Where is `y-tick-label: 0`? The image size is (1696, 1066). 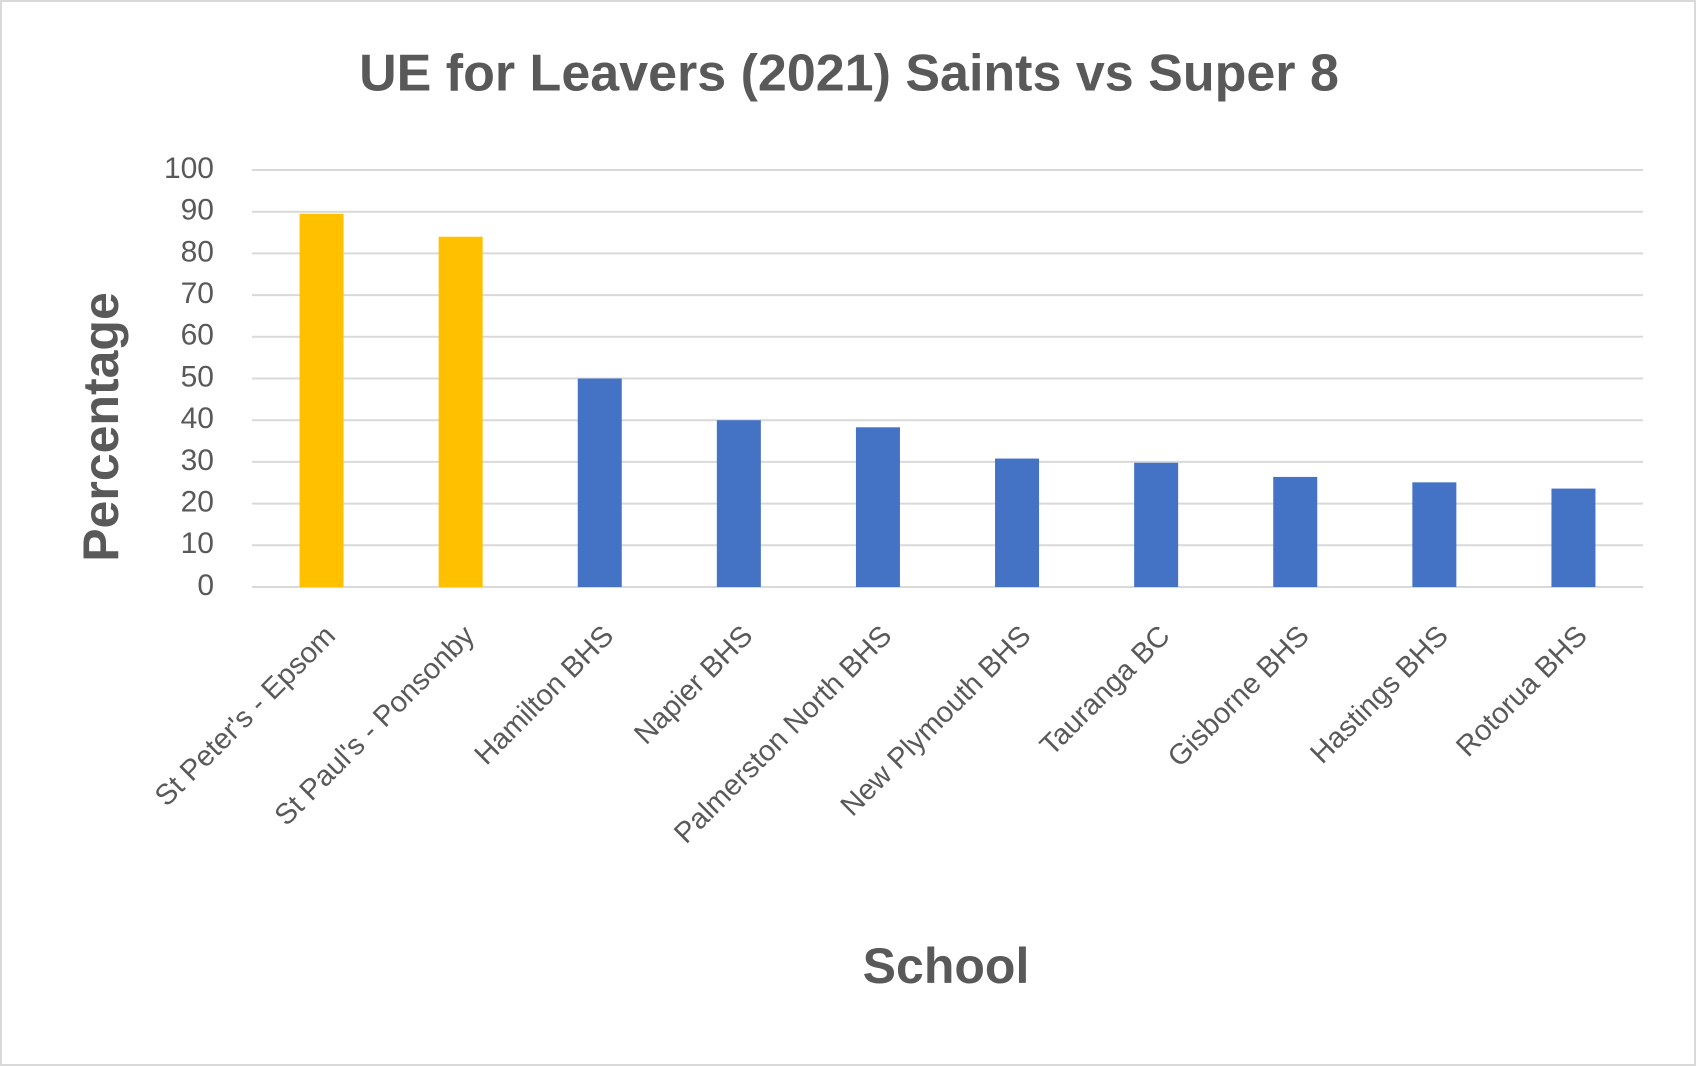
y-tick-label: 0 is located at coordinates (205, 585).